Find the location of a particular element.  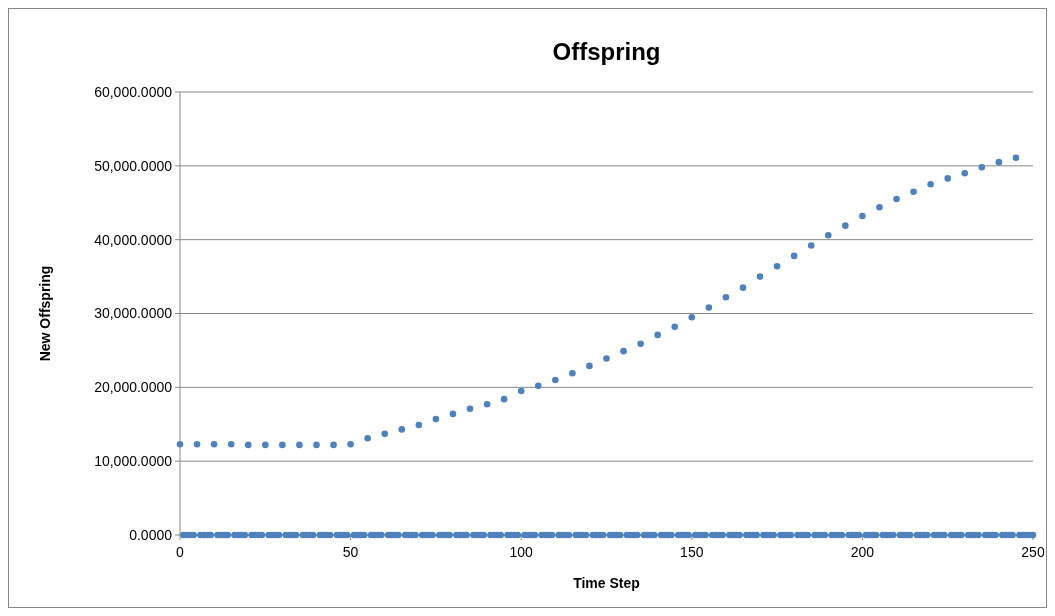

chart-title: Offspring is located at coordinates (606, 51).